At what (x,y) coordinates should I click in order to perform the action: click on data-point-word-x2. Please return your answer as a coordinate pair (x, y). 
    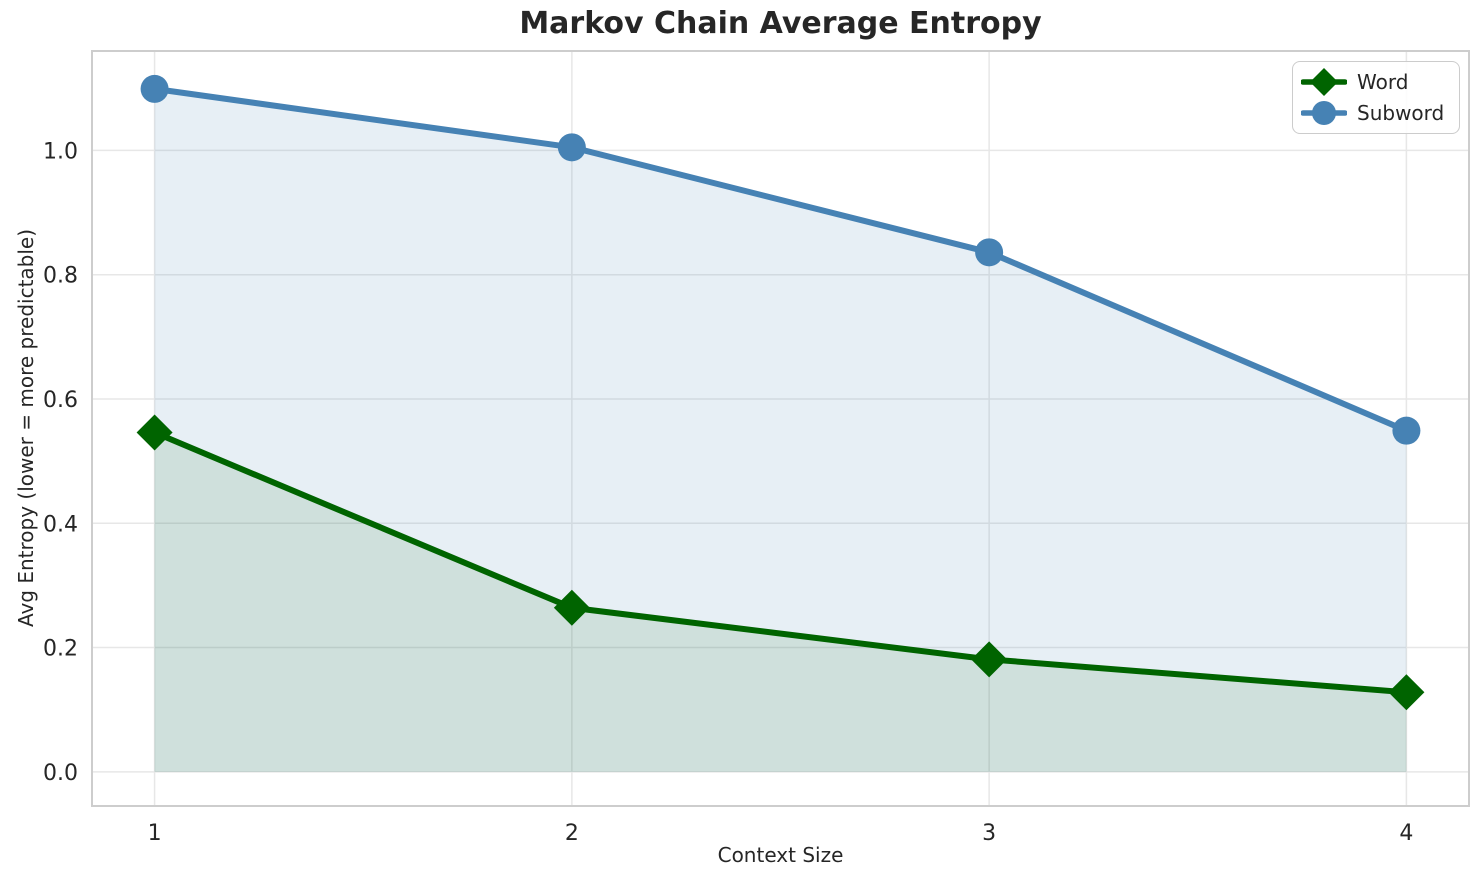
    Looking at the image, I should click on (571, 607).